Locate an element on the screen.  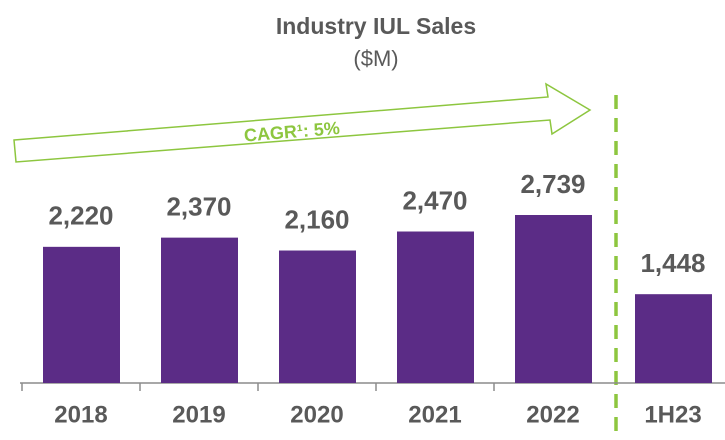
x-tick-label: 2018 is located at coordinates (80, 414).